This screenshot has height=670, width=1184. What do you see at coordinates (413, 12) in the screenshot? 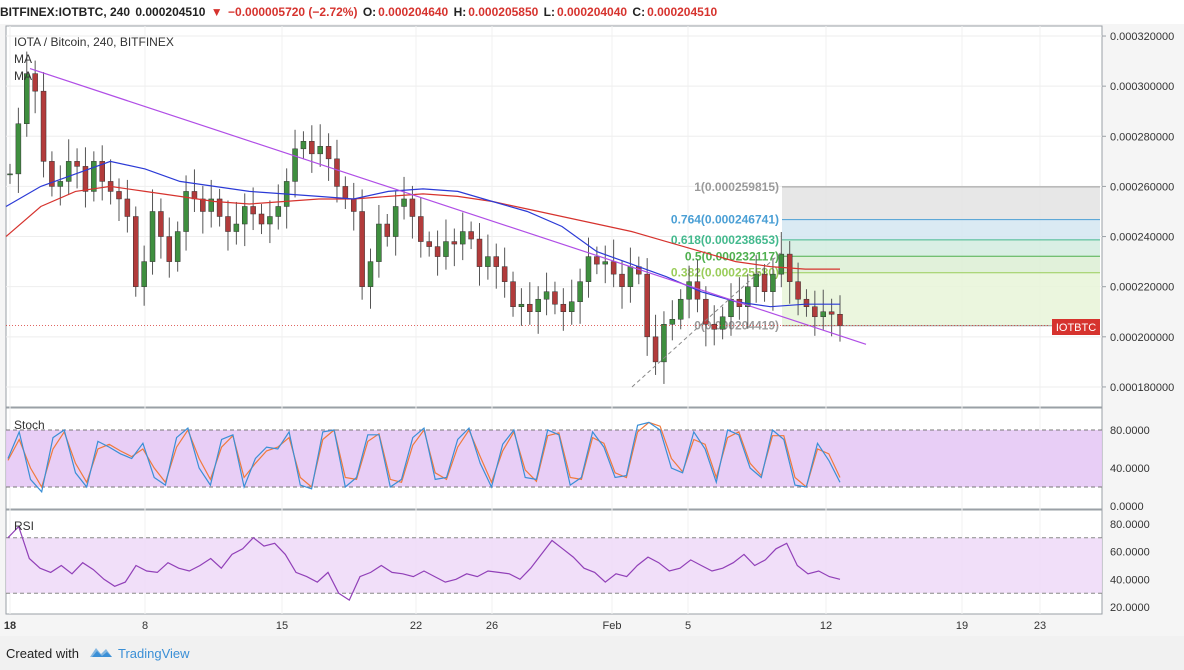
I see `open-value: 0.000204640` at bounding box center [413, 12].